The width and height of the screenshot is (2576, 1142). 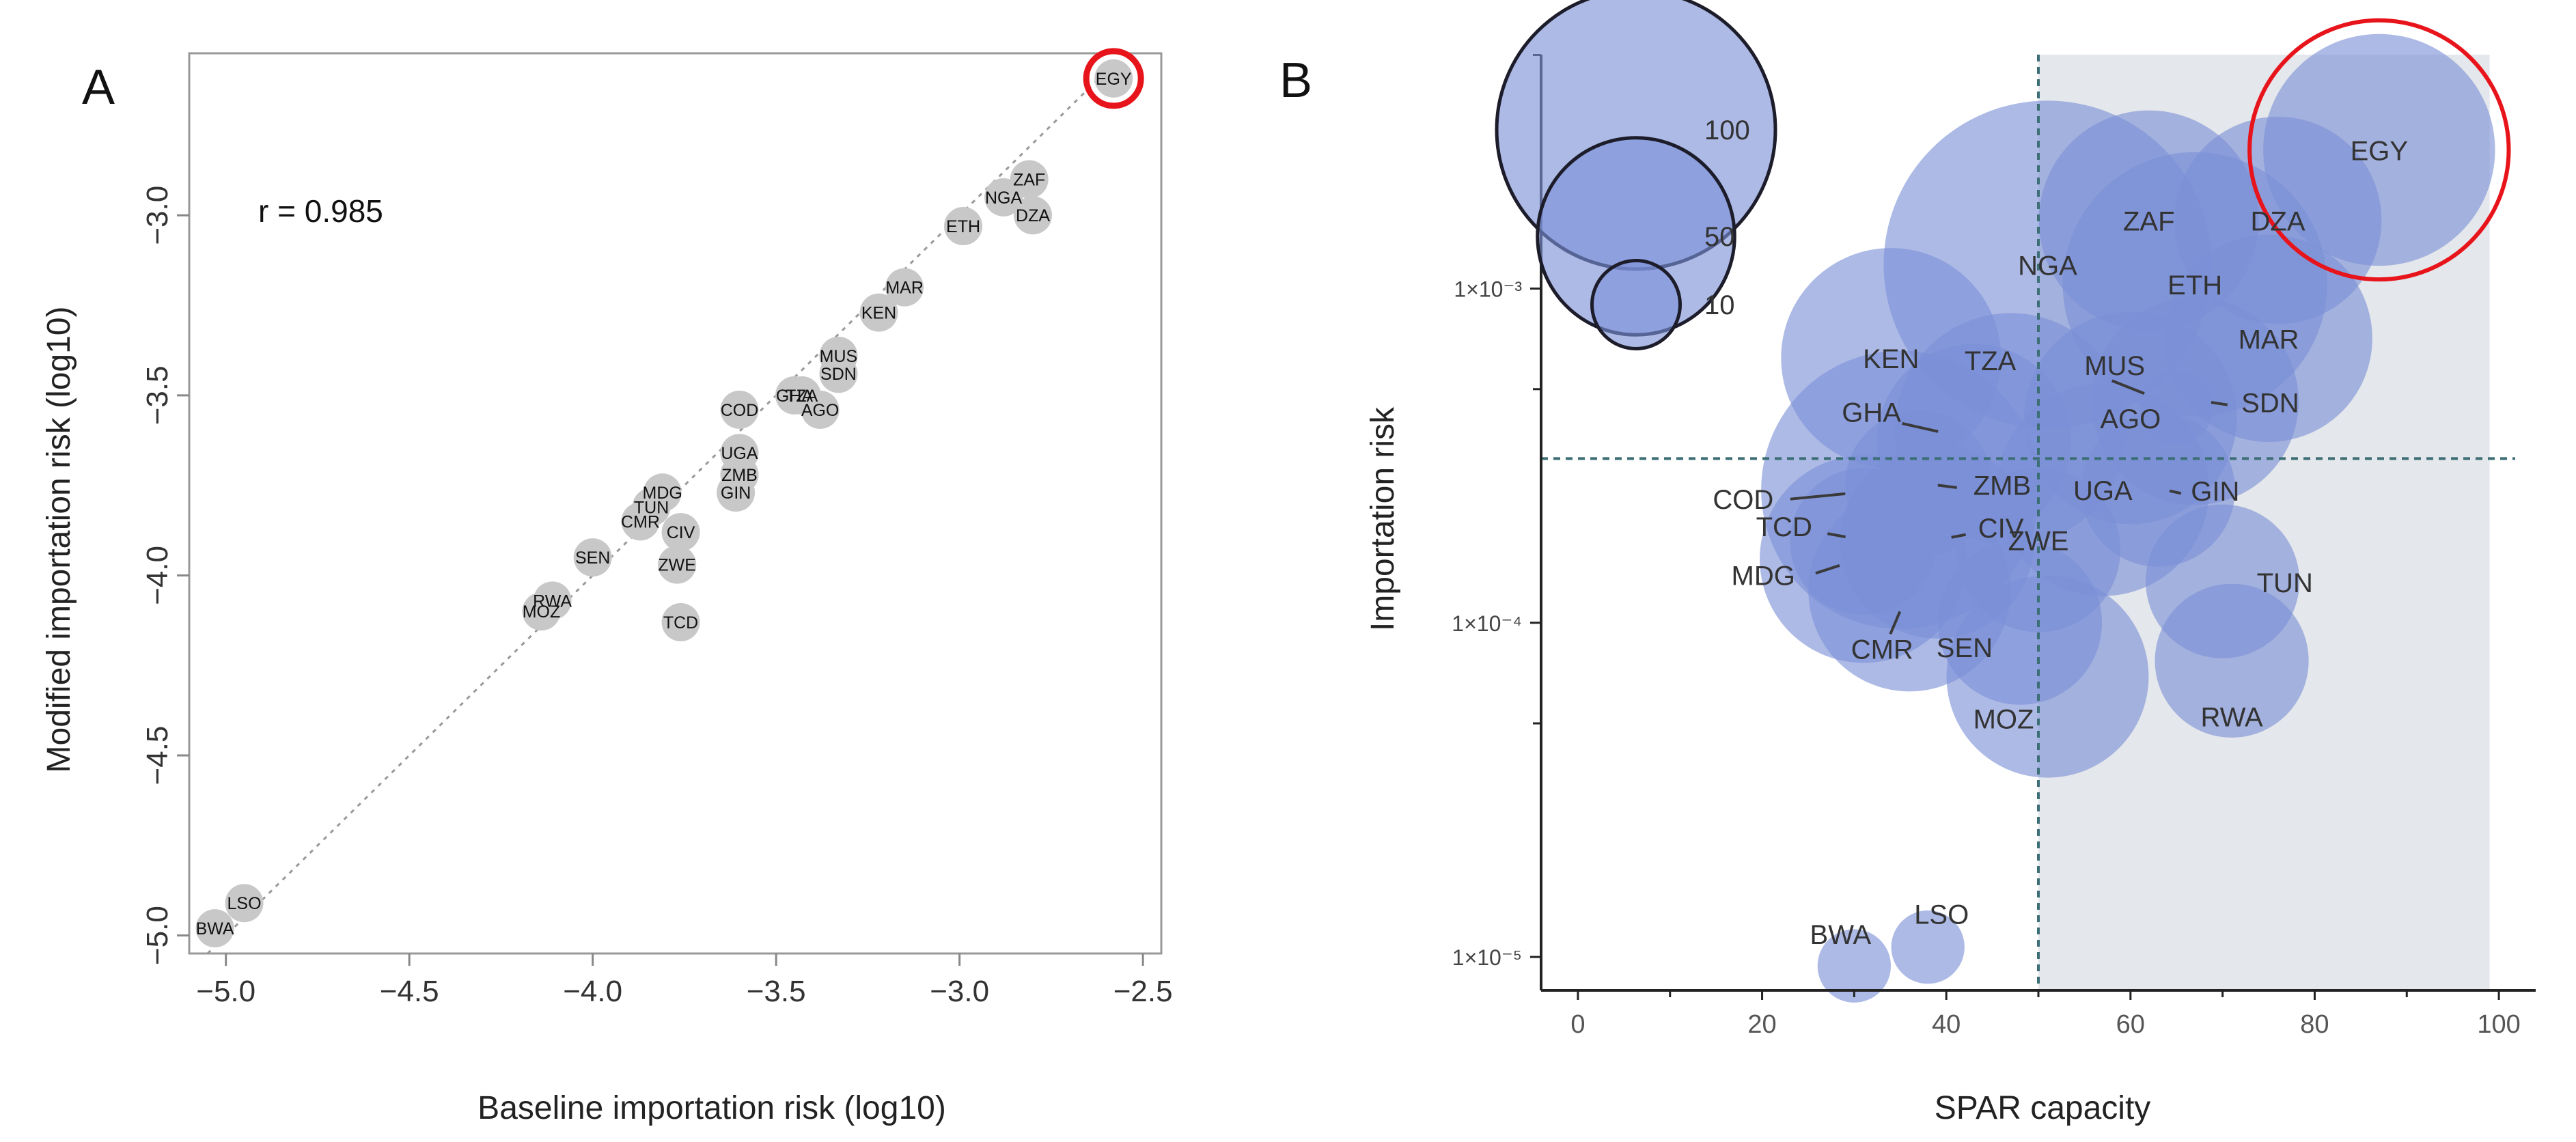 I want to click on panel-b-legend-label: 100, so click(x=1727, y=130).